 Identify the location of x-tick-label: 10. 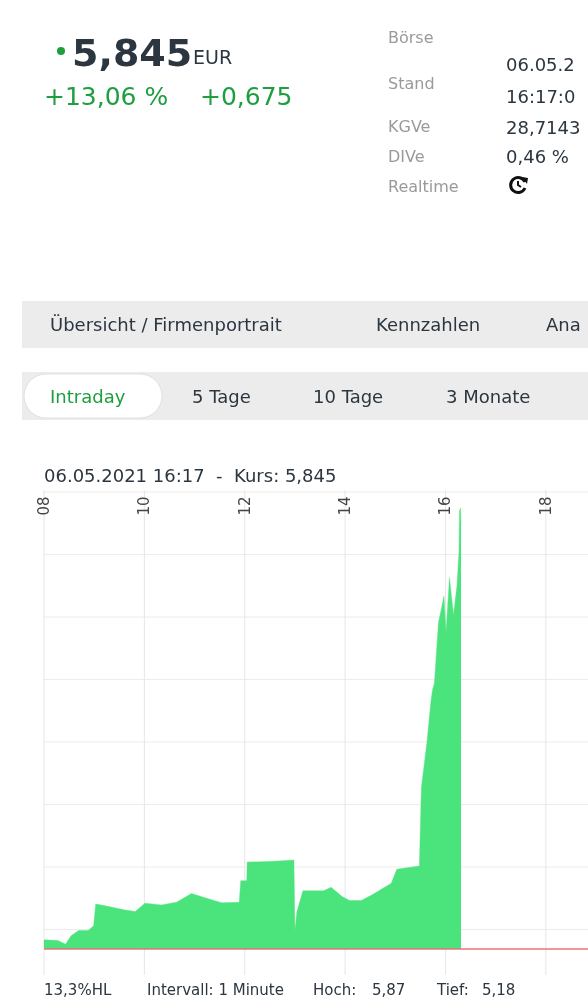
(144, 506).